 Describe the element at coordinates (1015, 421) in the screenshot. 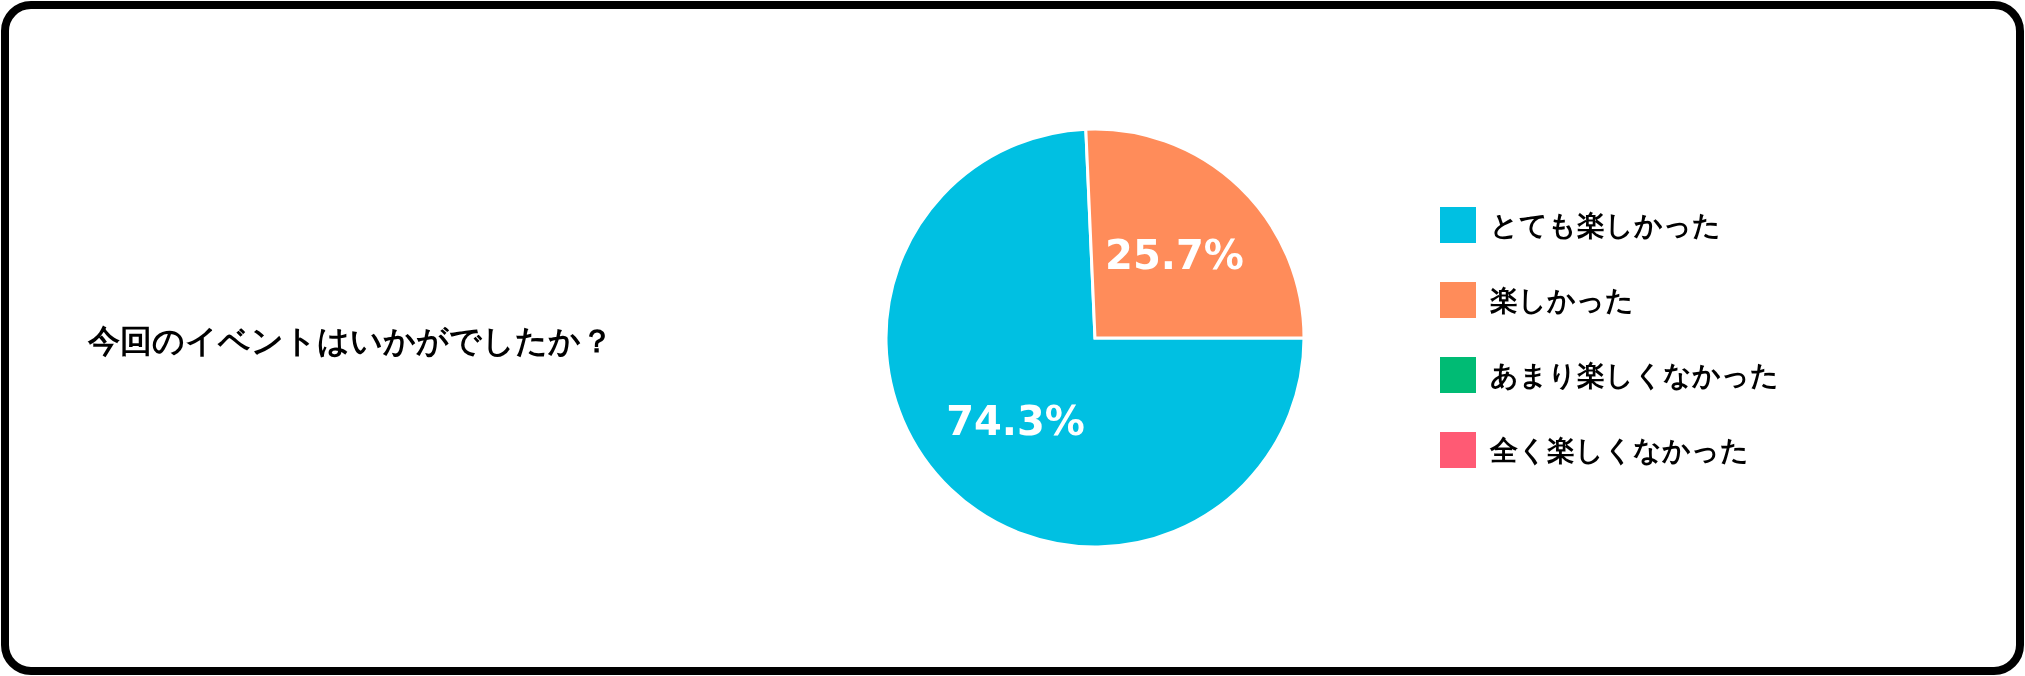

I see `data-label: 74.3%` at that location.